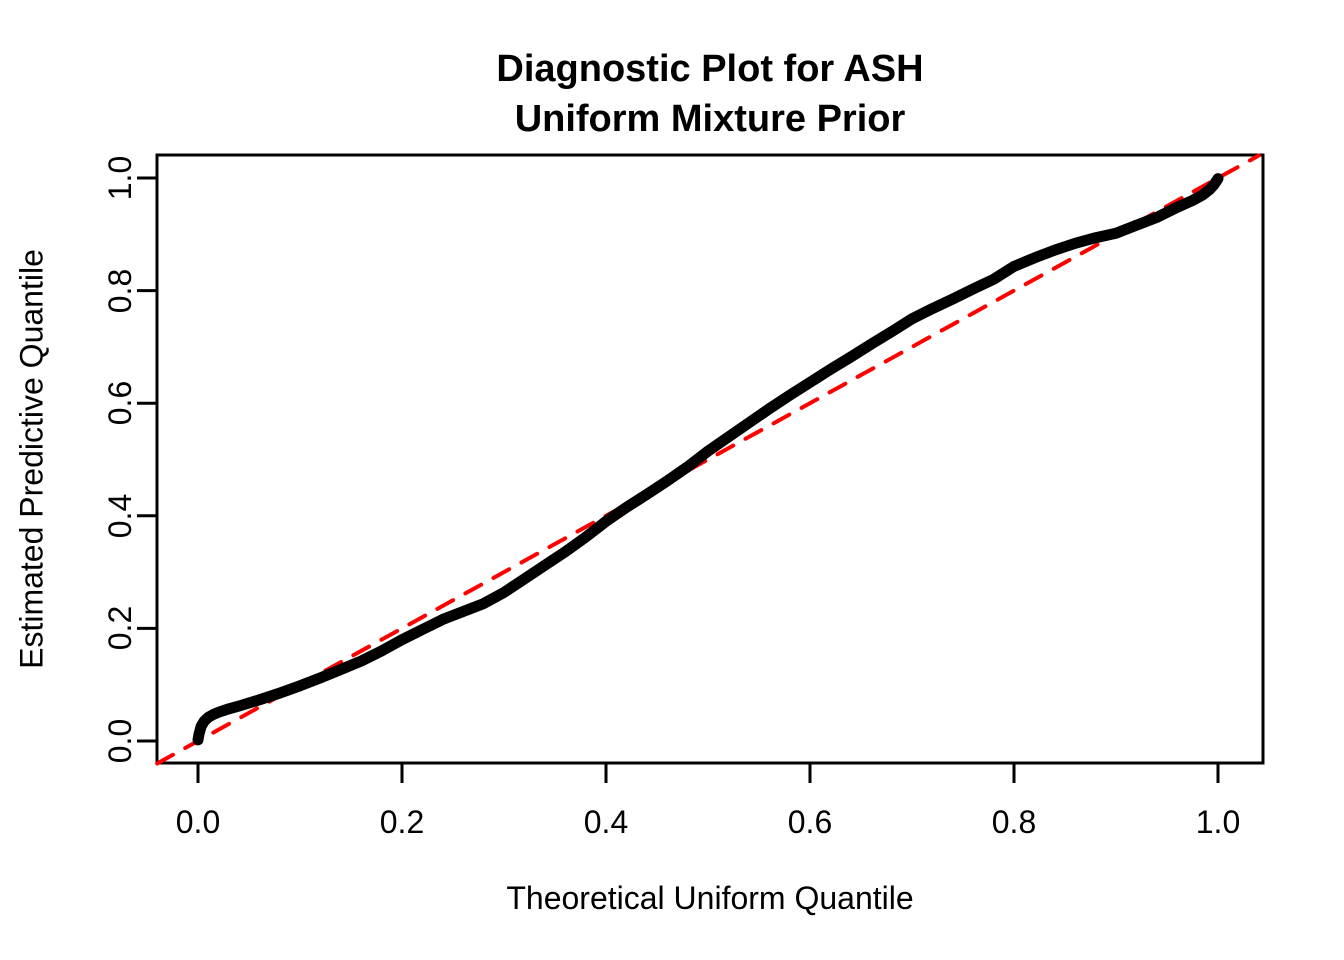  I want to click on x-tick-label: 0.4, so click(606, 822).